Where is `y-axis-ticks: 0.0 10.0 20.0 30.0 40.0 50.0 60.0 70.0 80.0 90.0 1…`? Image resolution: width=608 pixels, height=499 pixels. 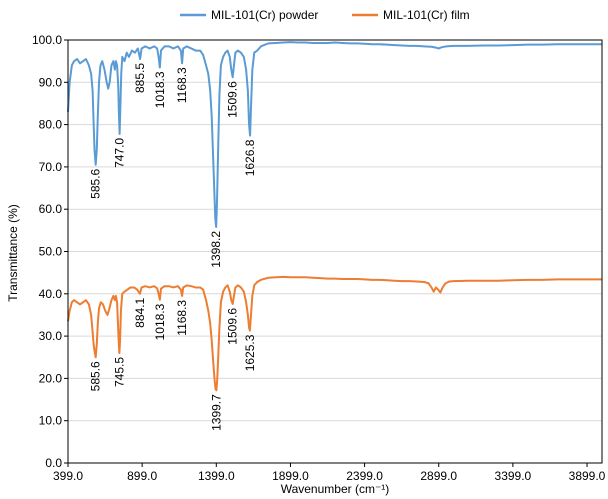
y-axis-ticks: 0.0 10.0 20.0 30.0 40.0 50.0 60.0 70.0 80.0 90.0 1… is located at coordinates (50, 251).